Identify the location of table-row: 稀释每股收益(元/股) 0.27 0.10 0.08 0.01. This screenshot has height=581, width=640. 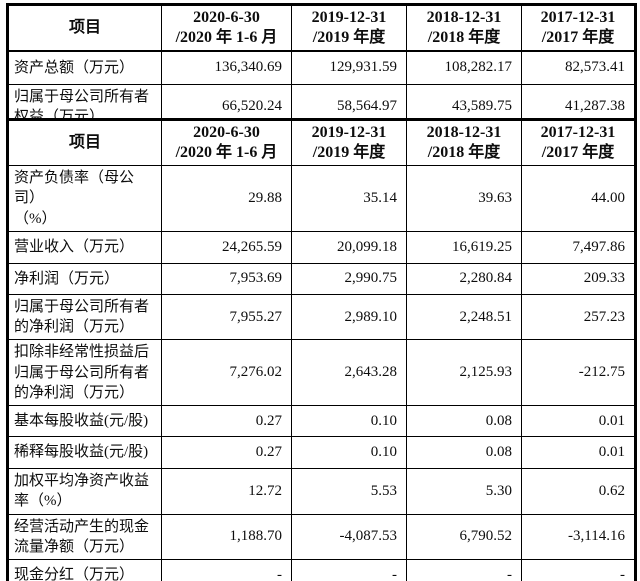
(321, 452).